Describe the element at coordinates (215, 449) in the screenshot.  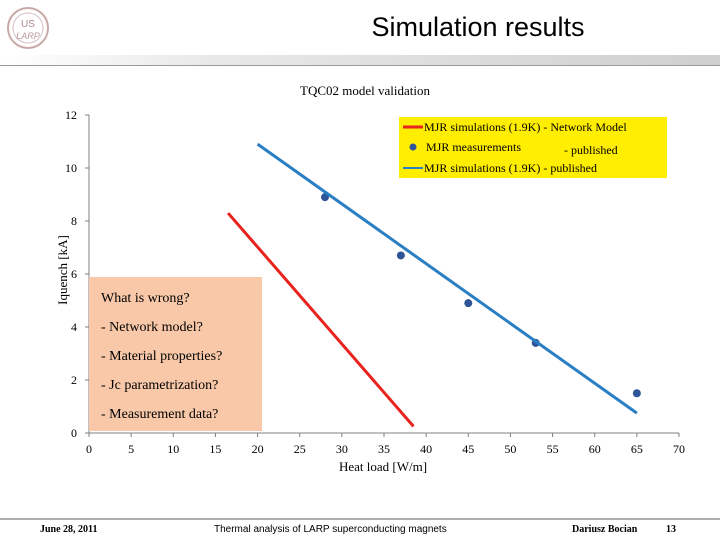
I see `x-tick-label: 15` at that location.